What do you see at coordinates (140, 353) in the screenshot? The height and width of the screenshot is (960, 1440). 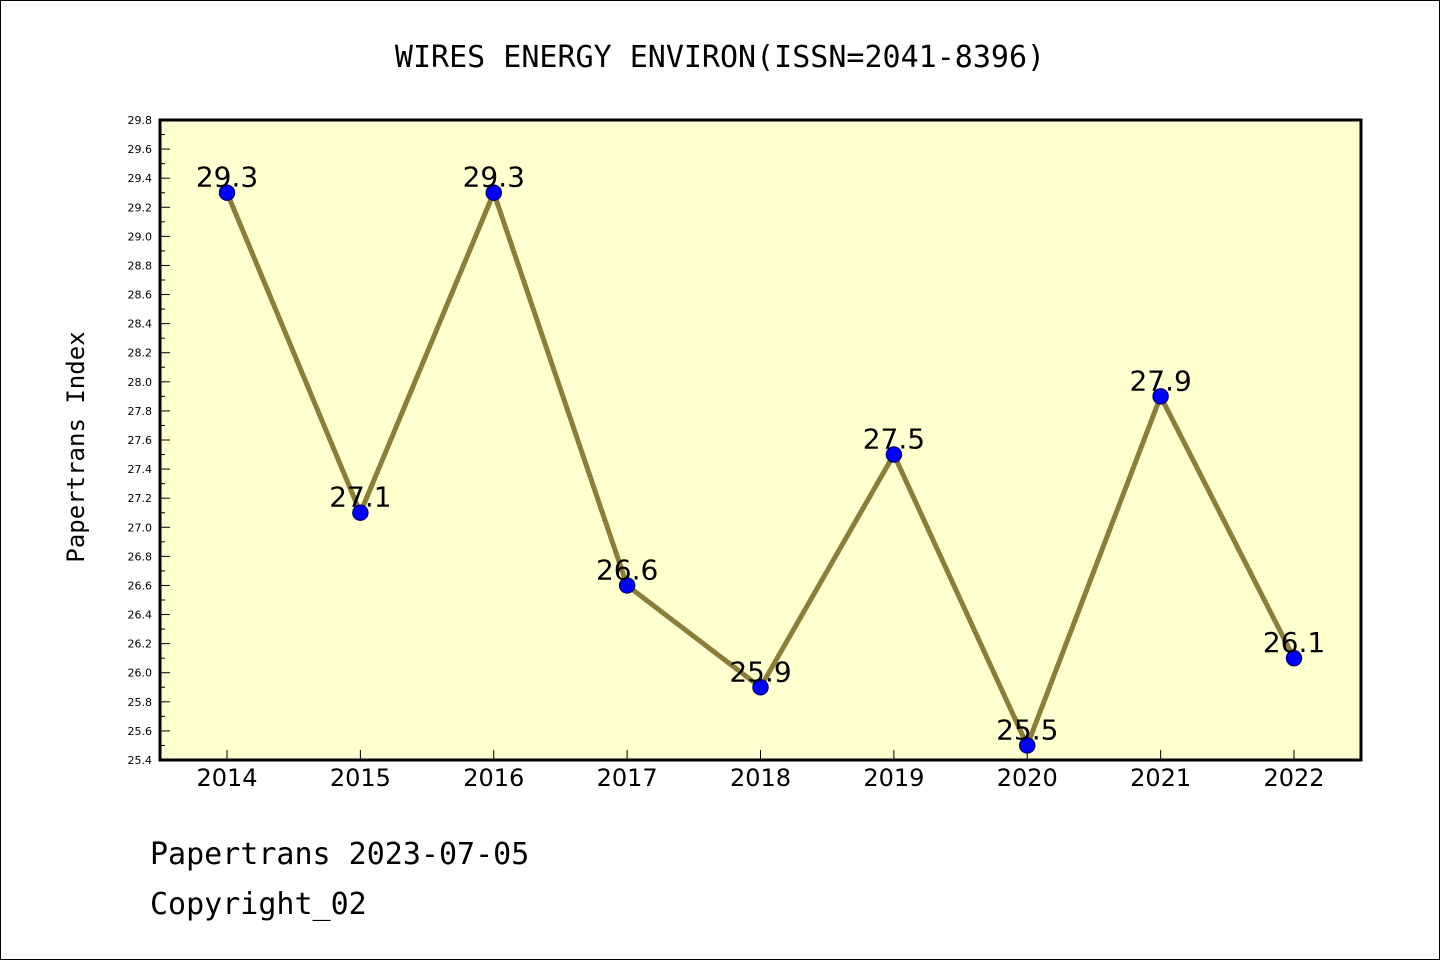 I see `y-tick-label: 28.2` at bounding box center [140, 353].